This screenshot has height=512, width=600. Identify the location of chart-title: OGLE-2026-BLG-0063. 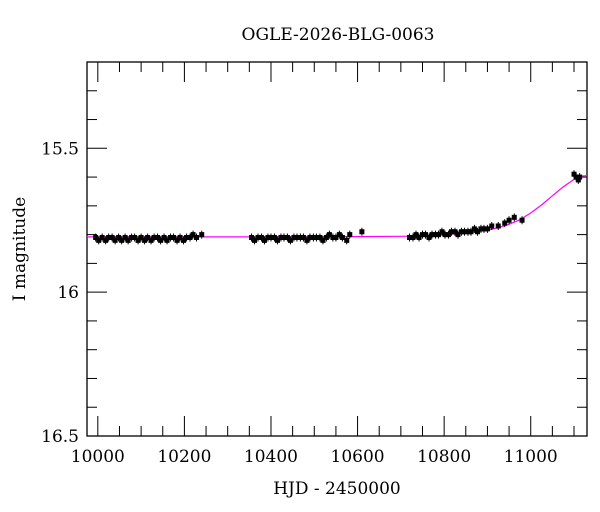
(338, 35).